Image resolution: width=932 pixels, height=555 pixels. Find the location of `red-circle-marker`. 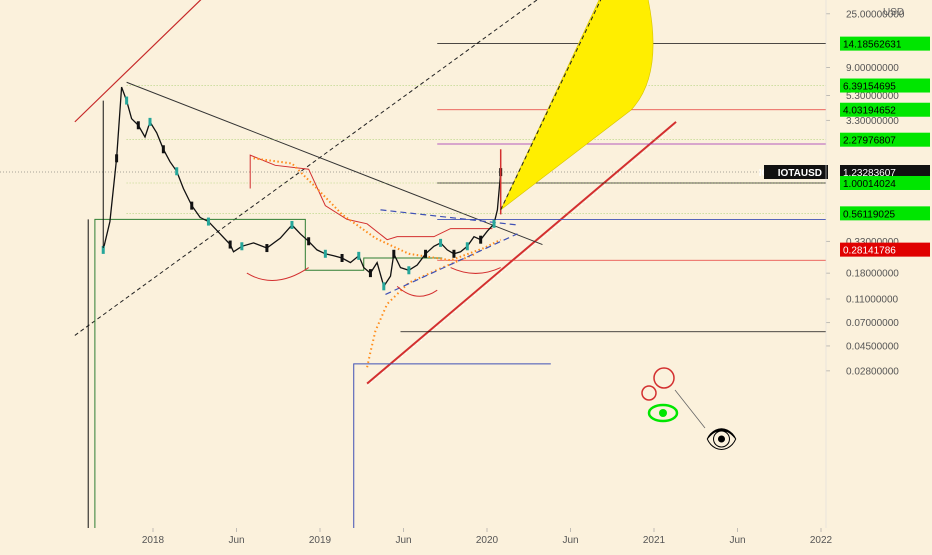

red-circle-marker is located at coordinates (664, 378).